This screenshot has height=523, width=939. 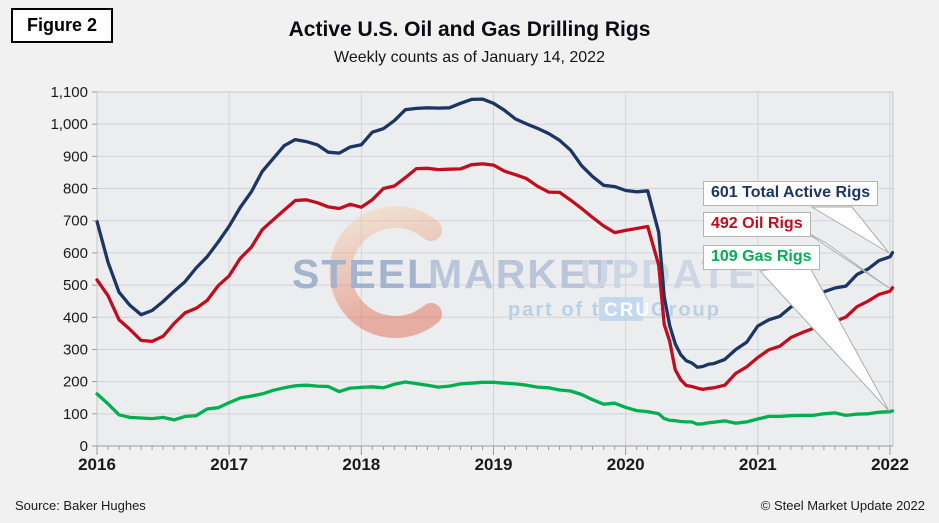 What do you see at coordinates (75, 221) in the screenshot?
I see `y-tick-label: 700` at bounding box center [75, 221].